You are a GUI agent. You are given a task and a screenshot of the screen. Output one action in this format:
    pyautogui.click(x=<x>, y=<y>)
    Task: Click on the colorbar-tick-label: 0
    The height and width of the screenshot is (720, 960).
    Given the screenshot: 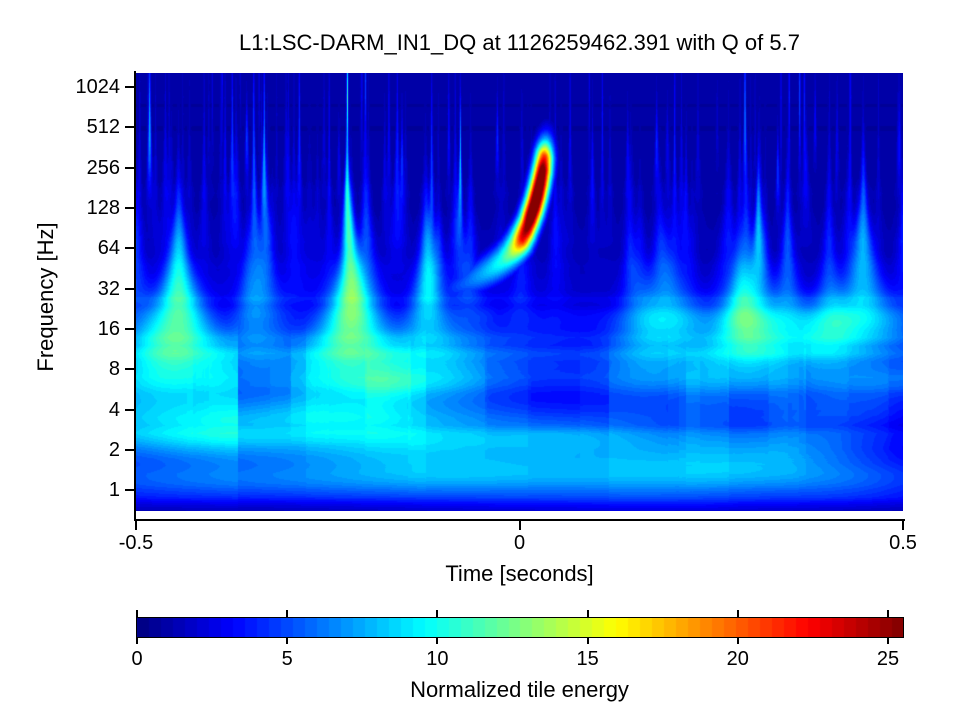 What is the action you would take?
    pyautogui.click(x=137, y=659)
    